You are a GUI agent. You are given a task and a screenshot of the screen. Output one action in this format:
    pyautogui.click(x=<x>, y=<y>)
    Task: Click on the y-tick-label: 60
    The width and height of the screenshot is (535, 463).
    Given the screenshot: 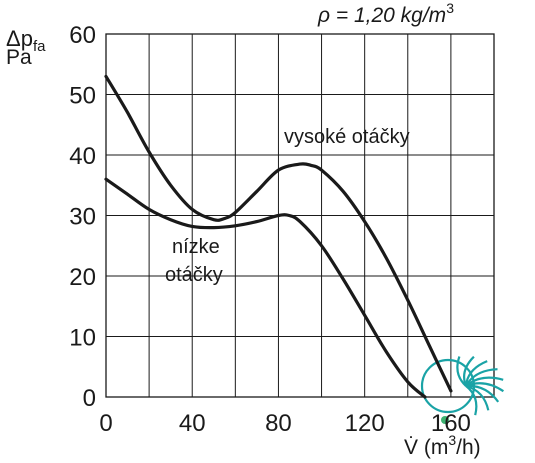 What is the action you would take?
    pyautogui.click(x=82, y=35)
    